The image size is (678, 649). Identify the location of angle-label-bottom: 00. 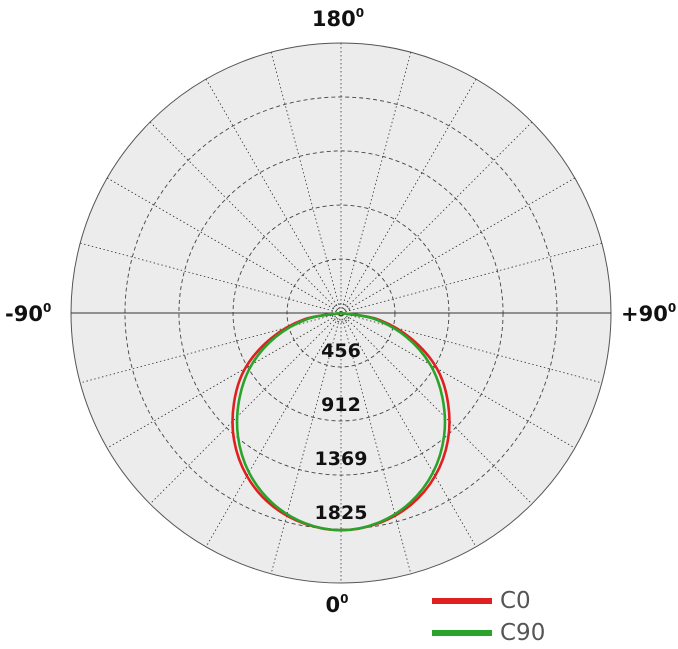
(337, 604).